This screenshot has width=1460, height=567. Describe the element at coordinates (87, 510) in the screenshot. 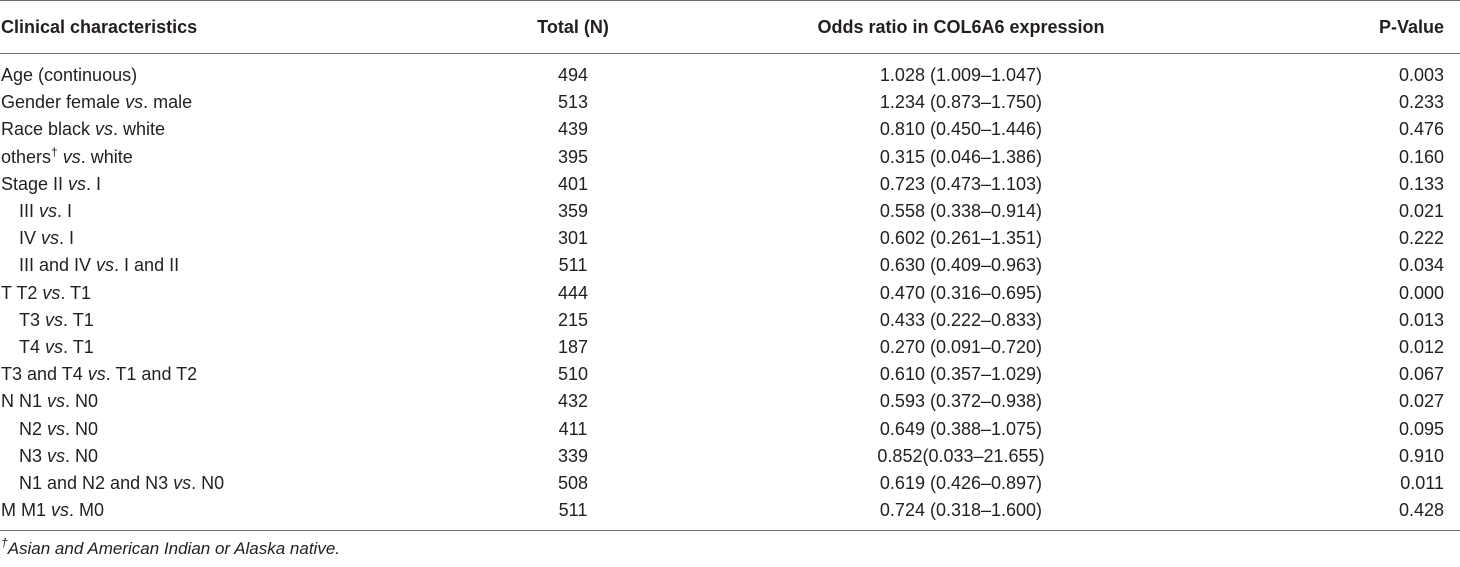

I see `comparison-text: . M0` at that location.